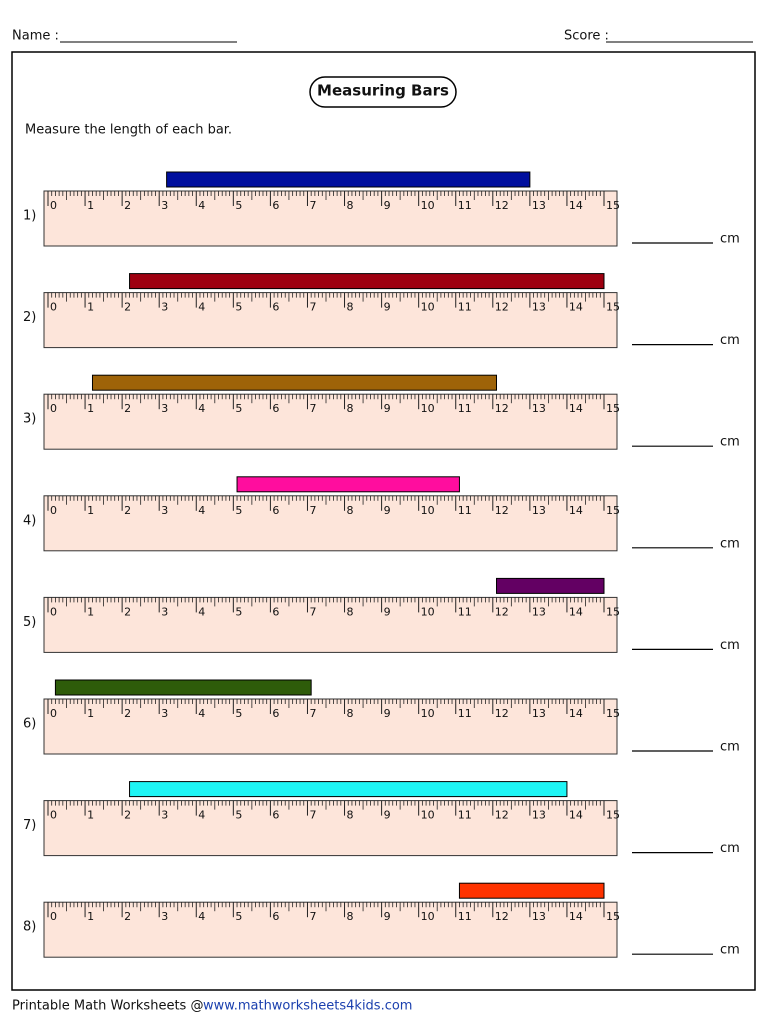 This screenshot has height=1028, width=768. I want to click on problem-number: 4), so click(29, 520).